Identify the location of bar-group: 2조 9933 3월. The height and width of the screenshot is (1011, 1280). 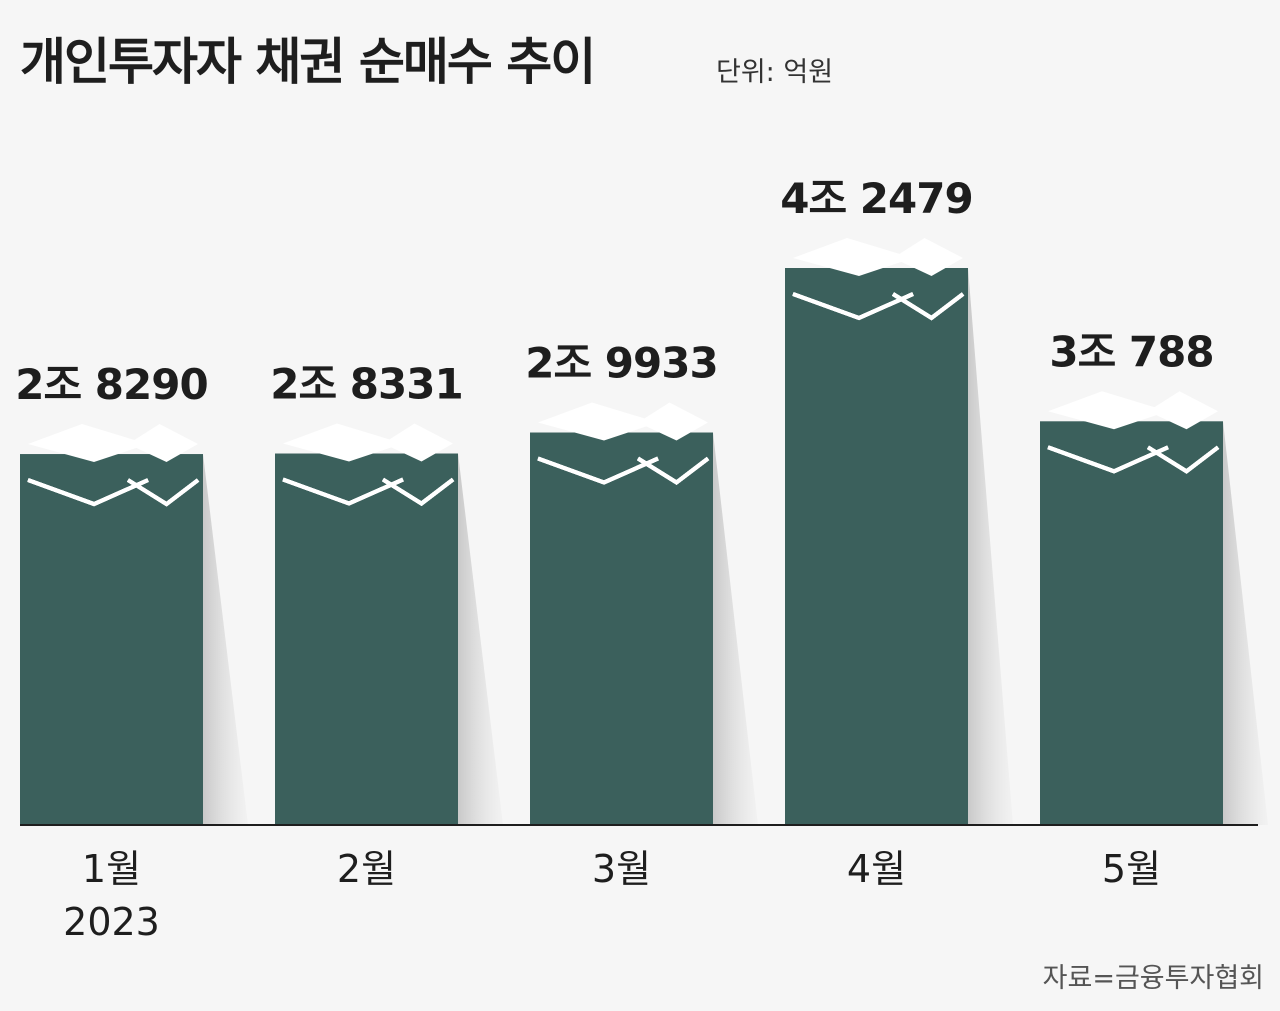
(641, 615).